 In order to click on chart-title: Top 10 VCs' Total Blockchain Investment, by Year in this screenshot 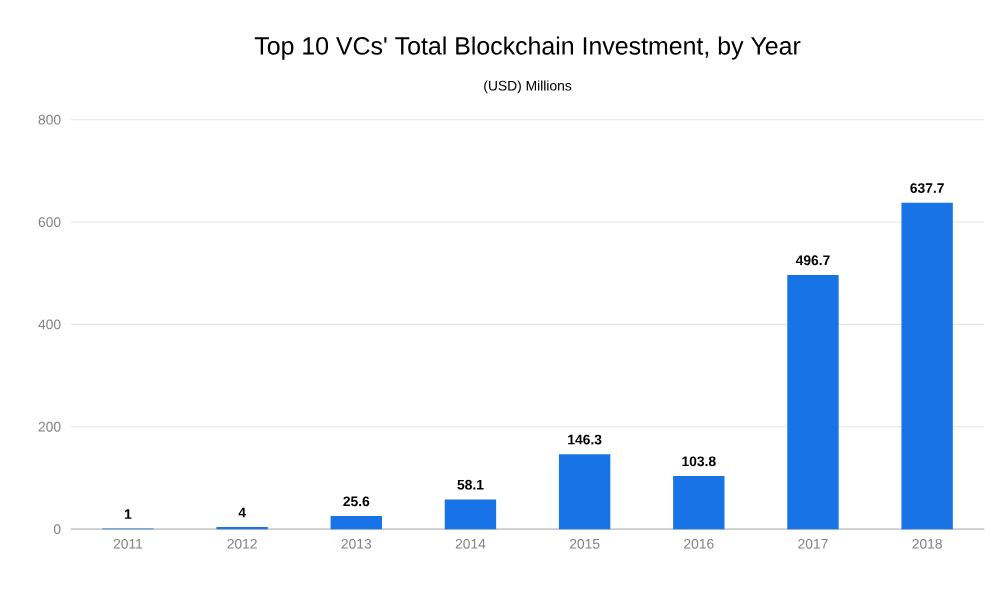, I will do `click(527, 48)`.